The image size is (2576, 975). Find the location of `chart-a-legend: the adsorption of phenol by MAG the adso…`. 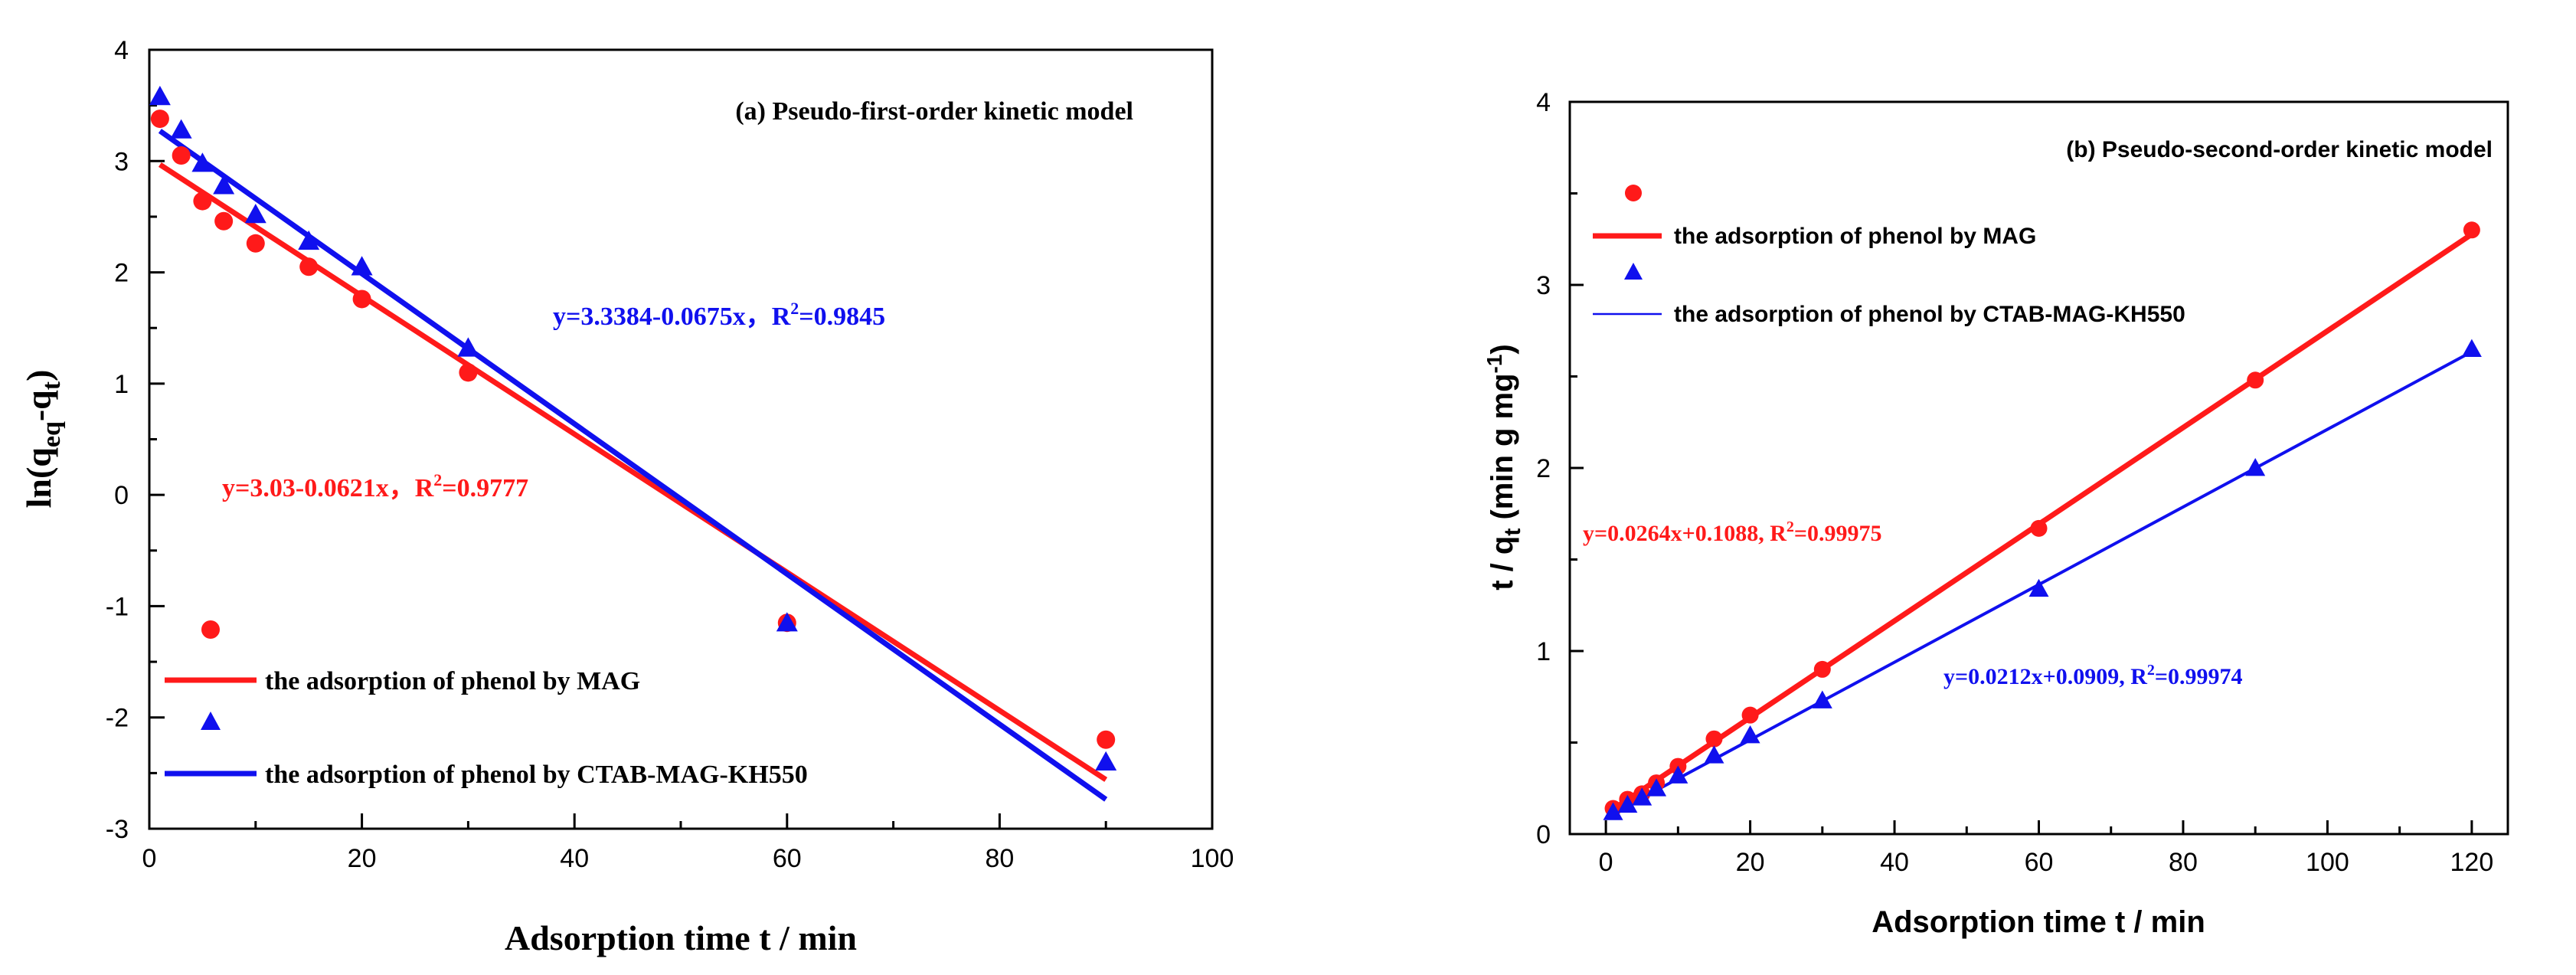

chart-a-legend: the adsorption of phenol by MAG the adso… is located at coordinates (486, 704).